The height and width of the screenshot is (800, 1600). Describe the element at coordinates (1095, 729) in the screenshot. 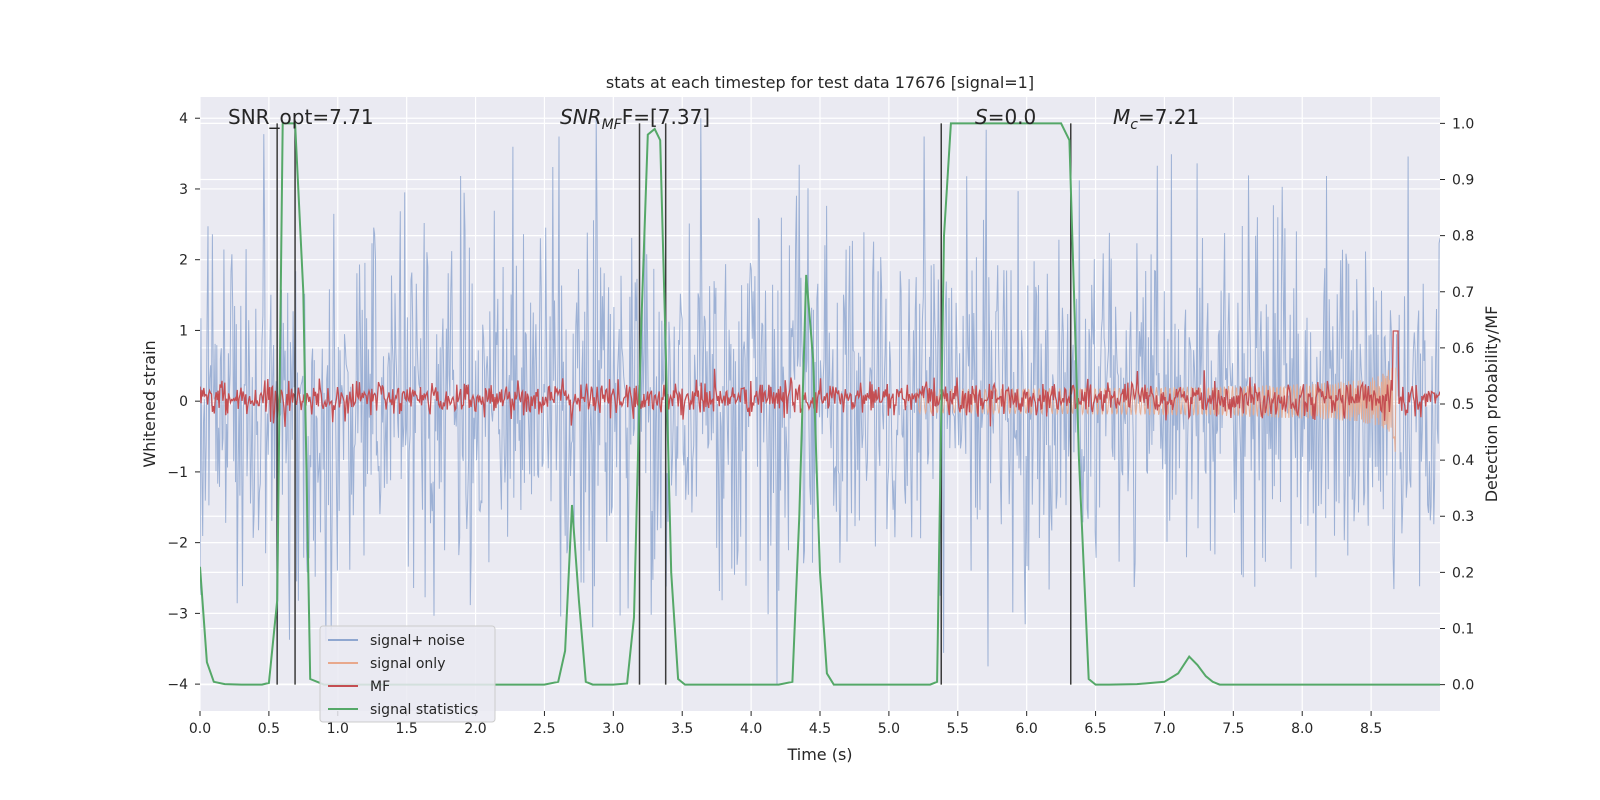

I see `x-tick-label: 6.5` at that location.